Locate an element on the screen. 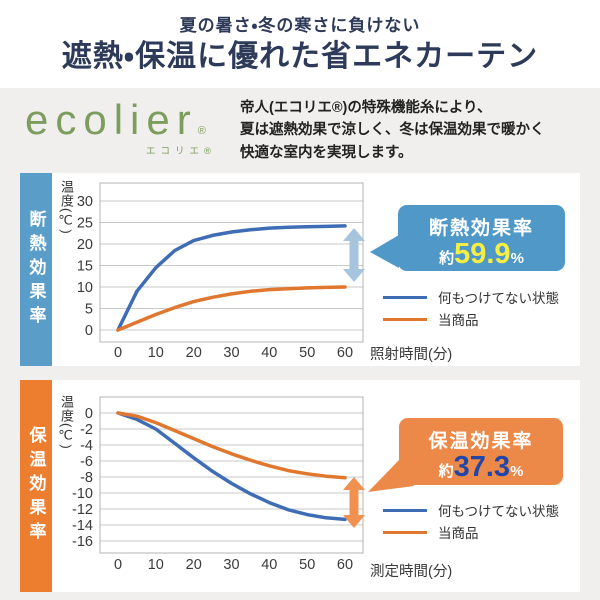 This screenshot has height=600, width=600. svg-text: 5 is located at coordinates (89, 310).